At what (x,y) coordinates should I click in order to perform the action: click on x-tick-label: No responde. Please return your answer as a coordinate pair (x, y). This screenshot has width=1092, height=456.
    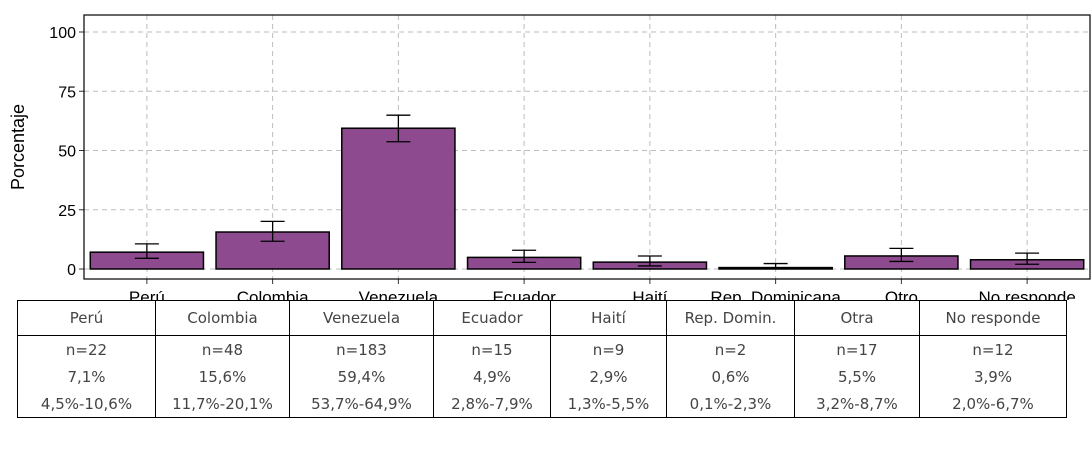
    Looking at the image, I should click on (1026, 294).